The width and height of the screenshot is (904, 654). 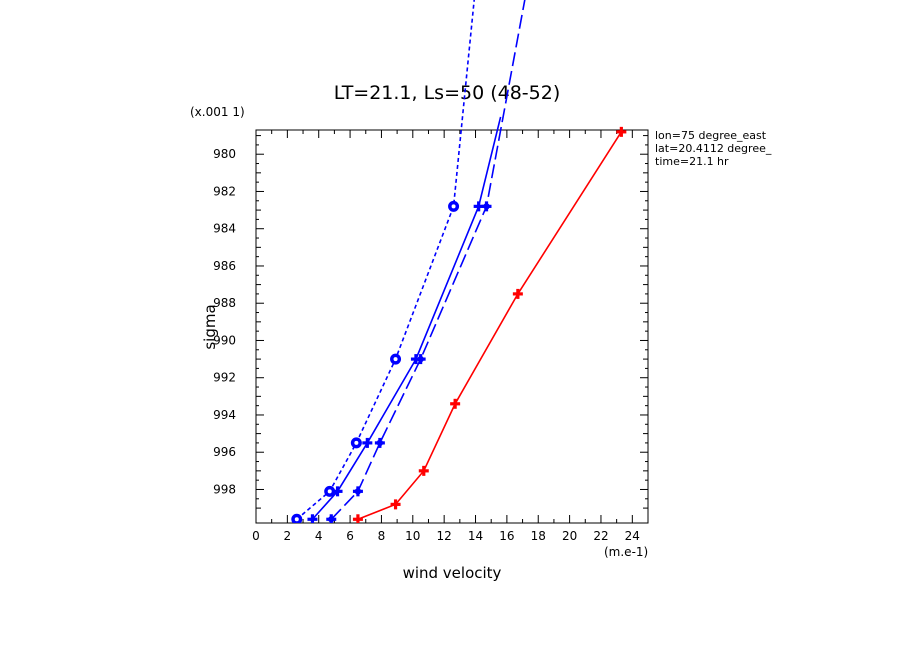 What do you see at coordinates (224, 266) in the screenshot?
I see `y-tick-label: 986` at bounding box center [224, 266].